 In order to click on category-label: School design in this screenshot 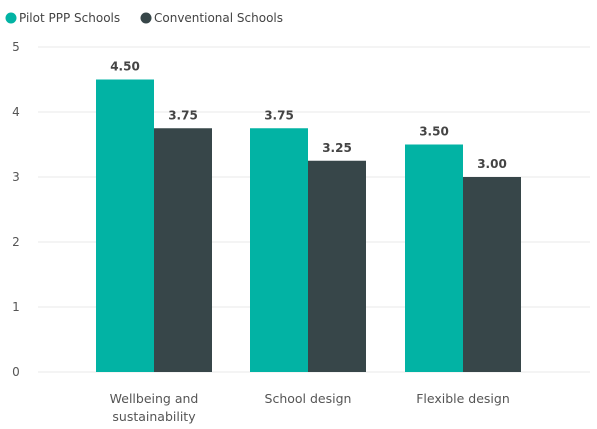, I will do `click(308, 398)`.